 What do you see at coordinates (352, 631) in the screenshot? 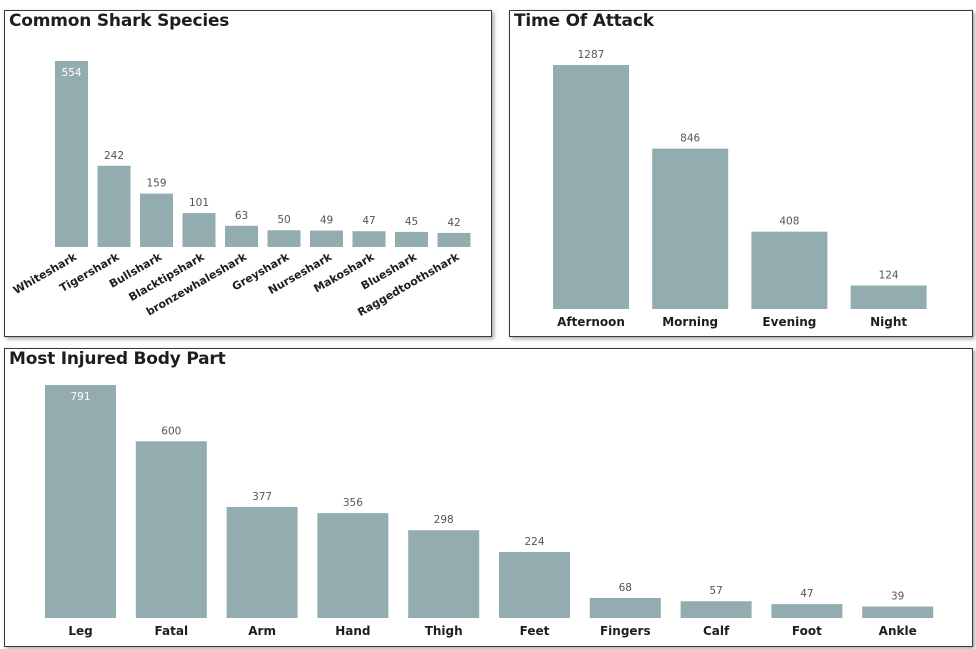
I see `tick-label-hand: Hand` at bounding box center [352, 631].